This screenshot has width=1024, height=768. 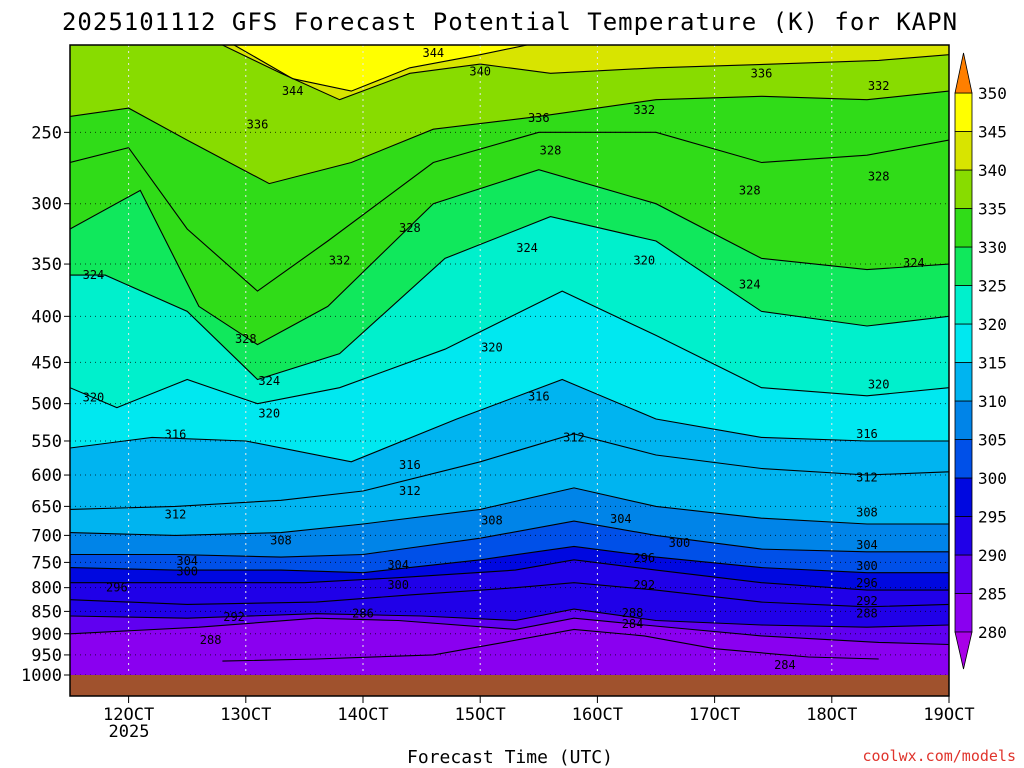 What do you see at coordinates (992, 170) in the screenshot?
I see `colorbar-label: 340` at bounding box center [992, 170].